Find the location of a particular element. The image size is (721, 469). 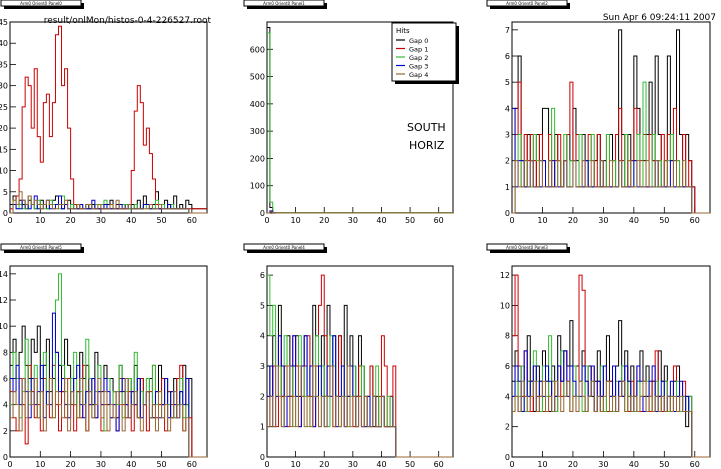

y-tick-label: 35 is located at coordinates (4, 64).